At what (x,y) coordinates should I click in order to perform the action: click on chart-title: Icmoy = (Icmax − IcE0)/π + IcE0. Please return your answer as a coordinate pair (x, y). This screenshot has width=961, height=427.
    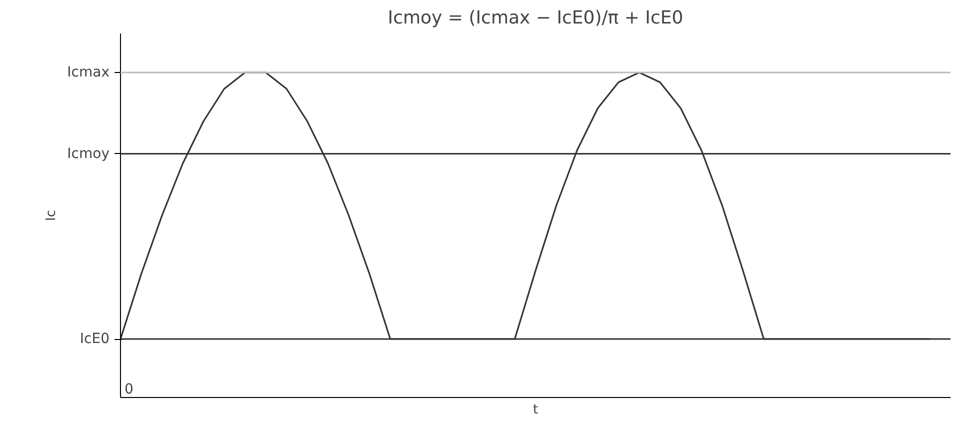
    Looking at the image, I should click on (536, 18).